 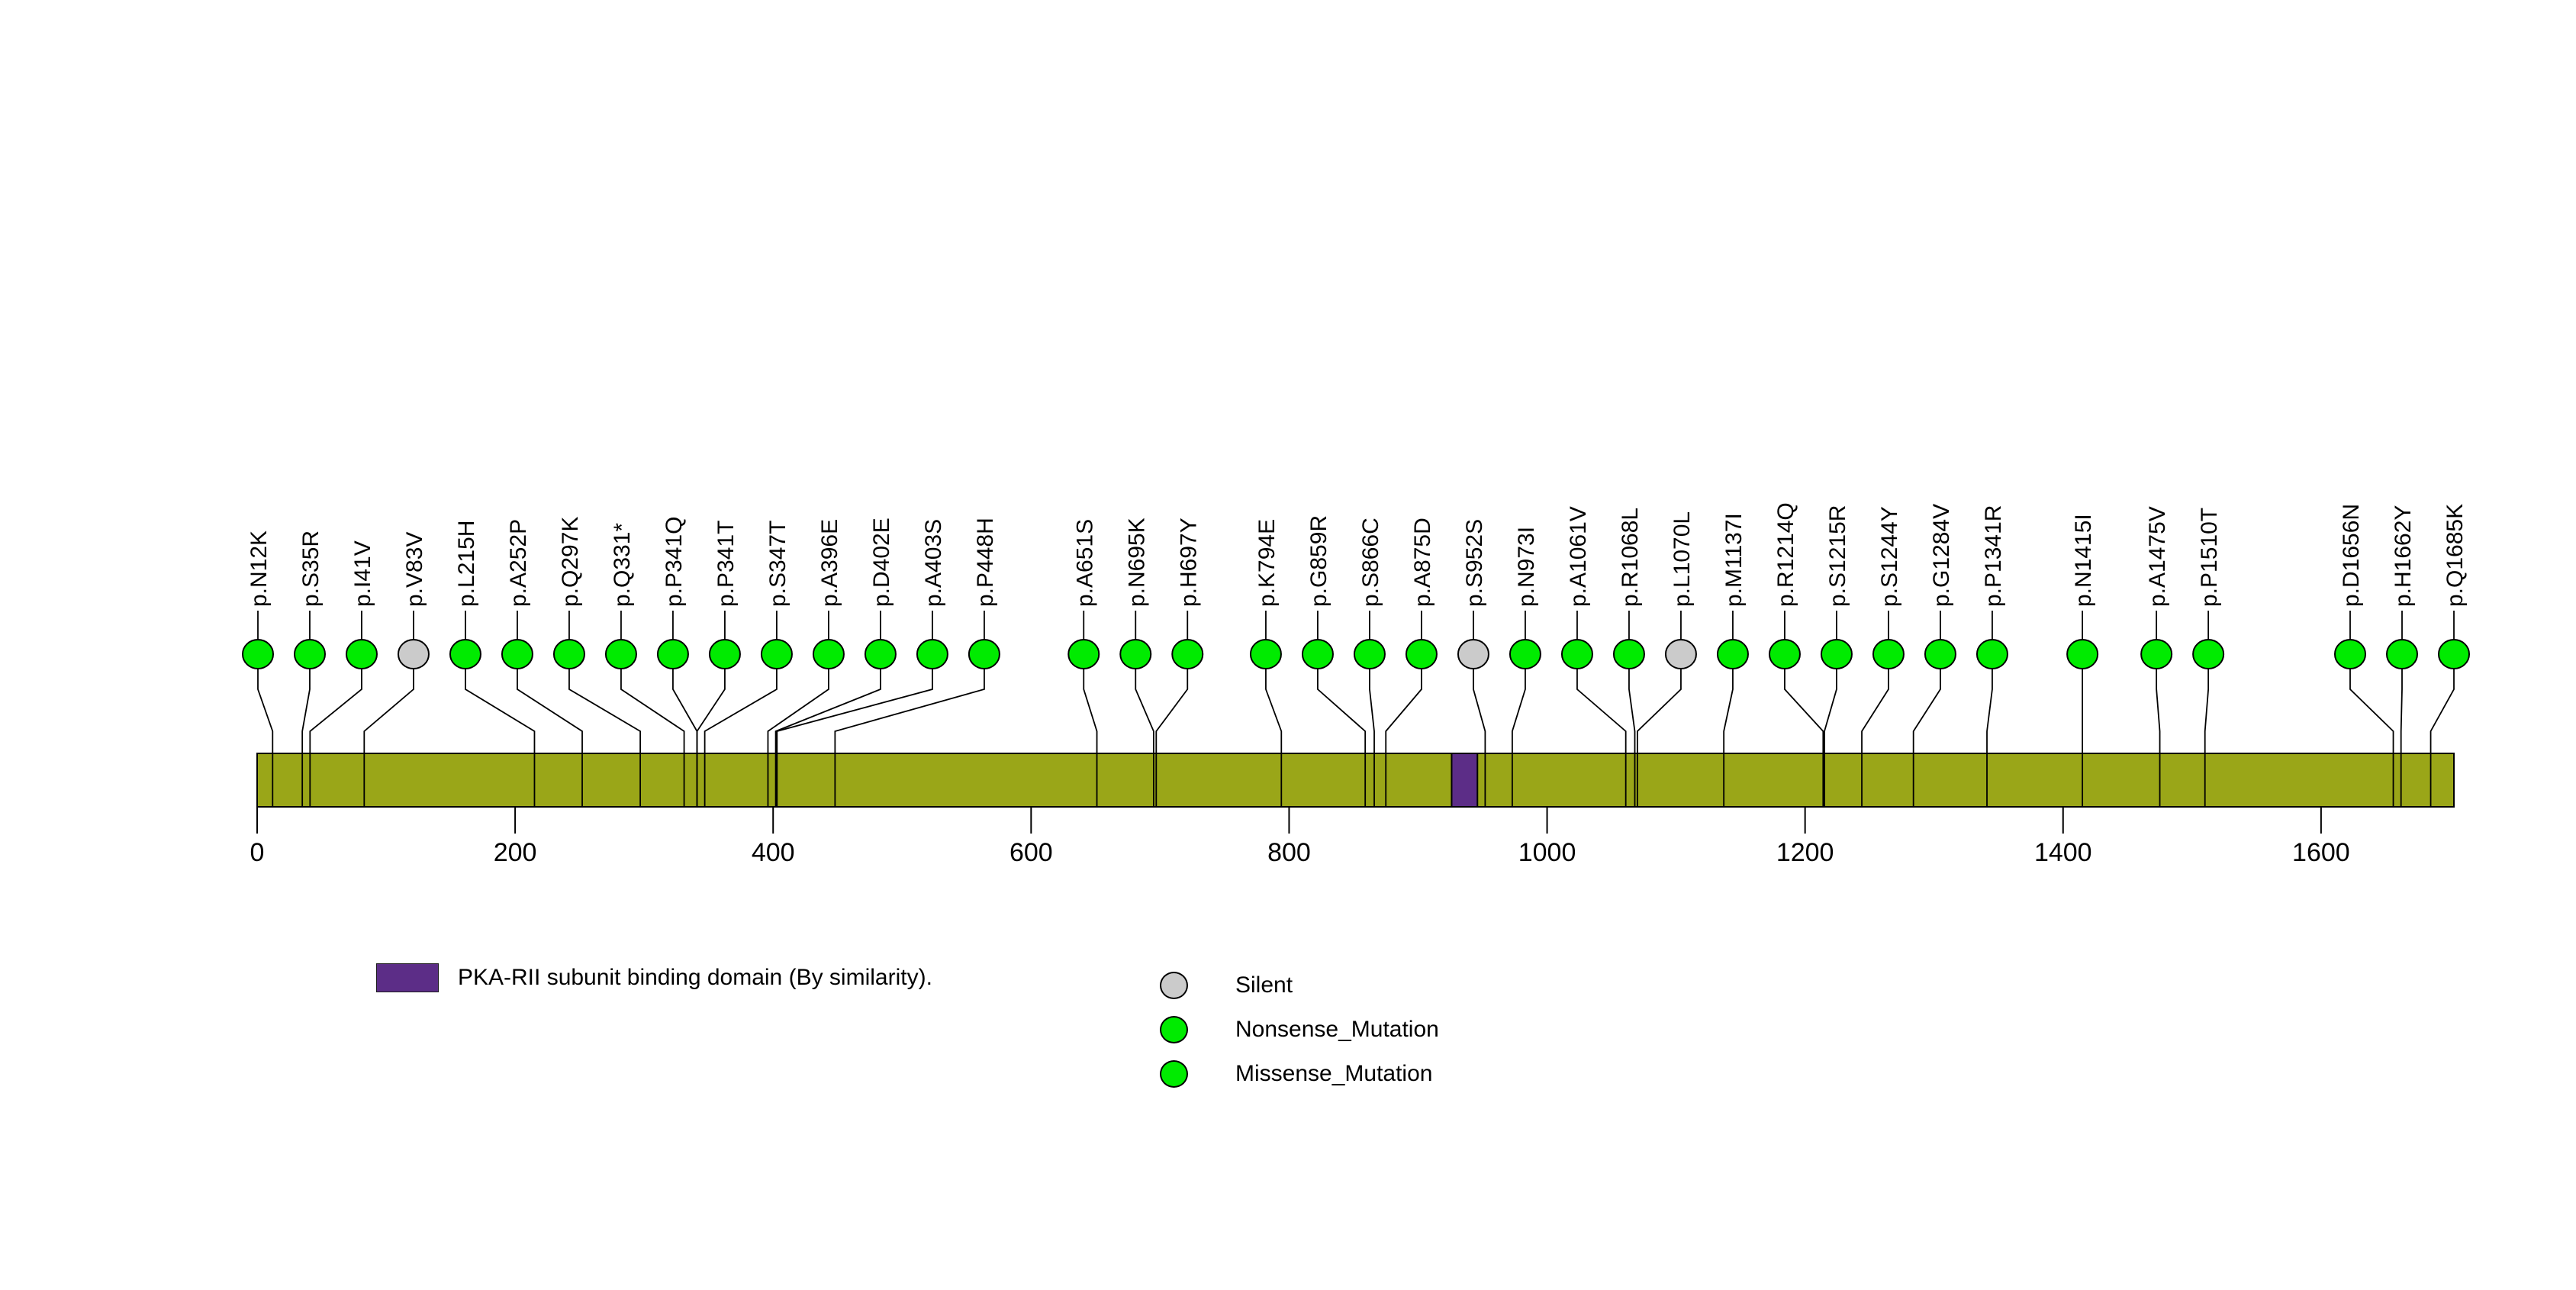 What do you see at coordinates (1289, 853) in the screenshot?
I see `axis-tick-label: 800` at bounding box center [1289, 853].